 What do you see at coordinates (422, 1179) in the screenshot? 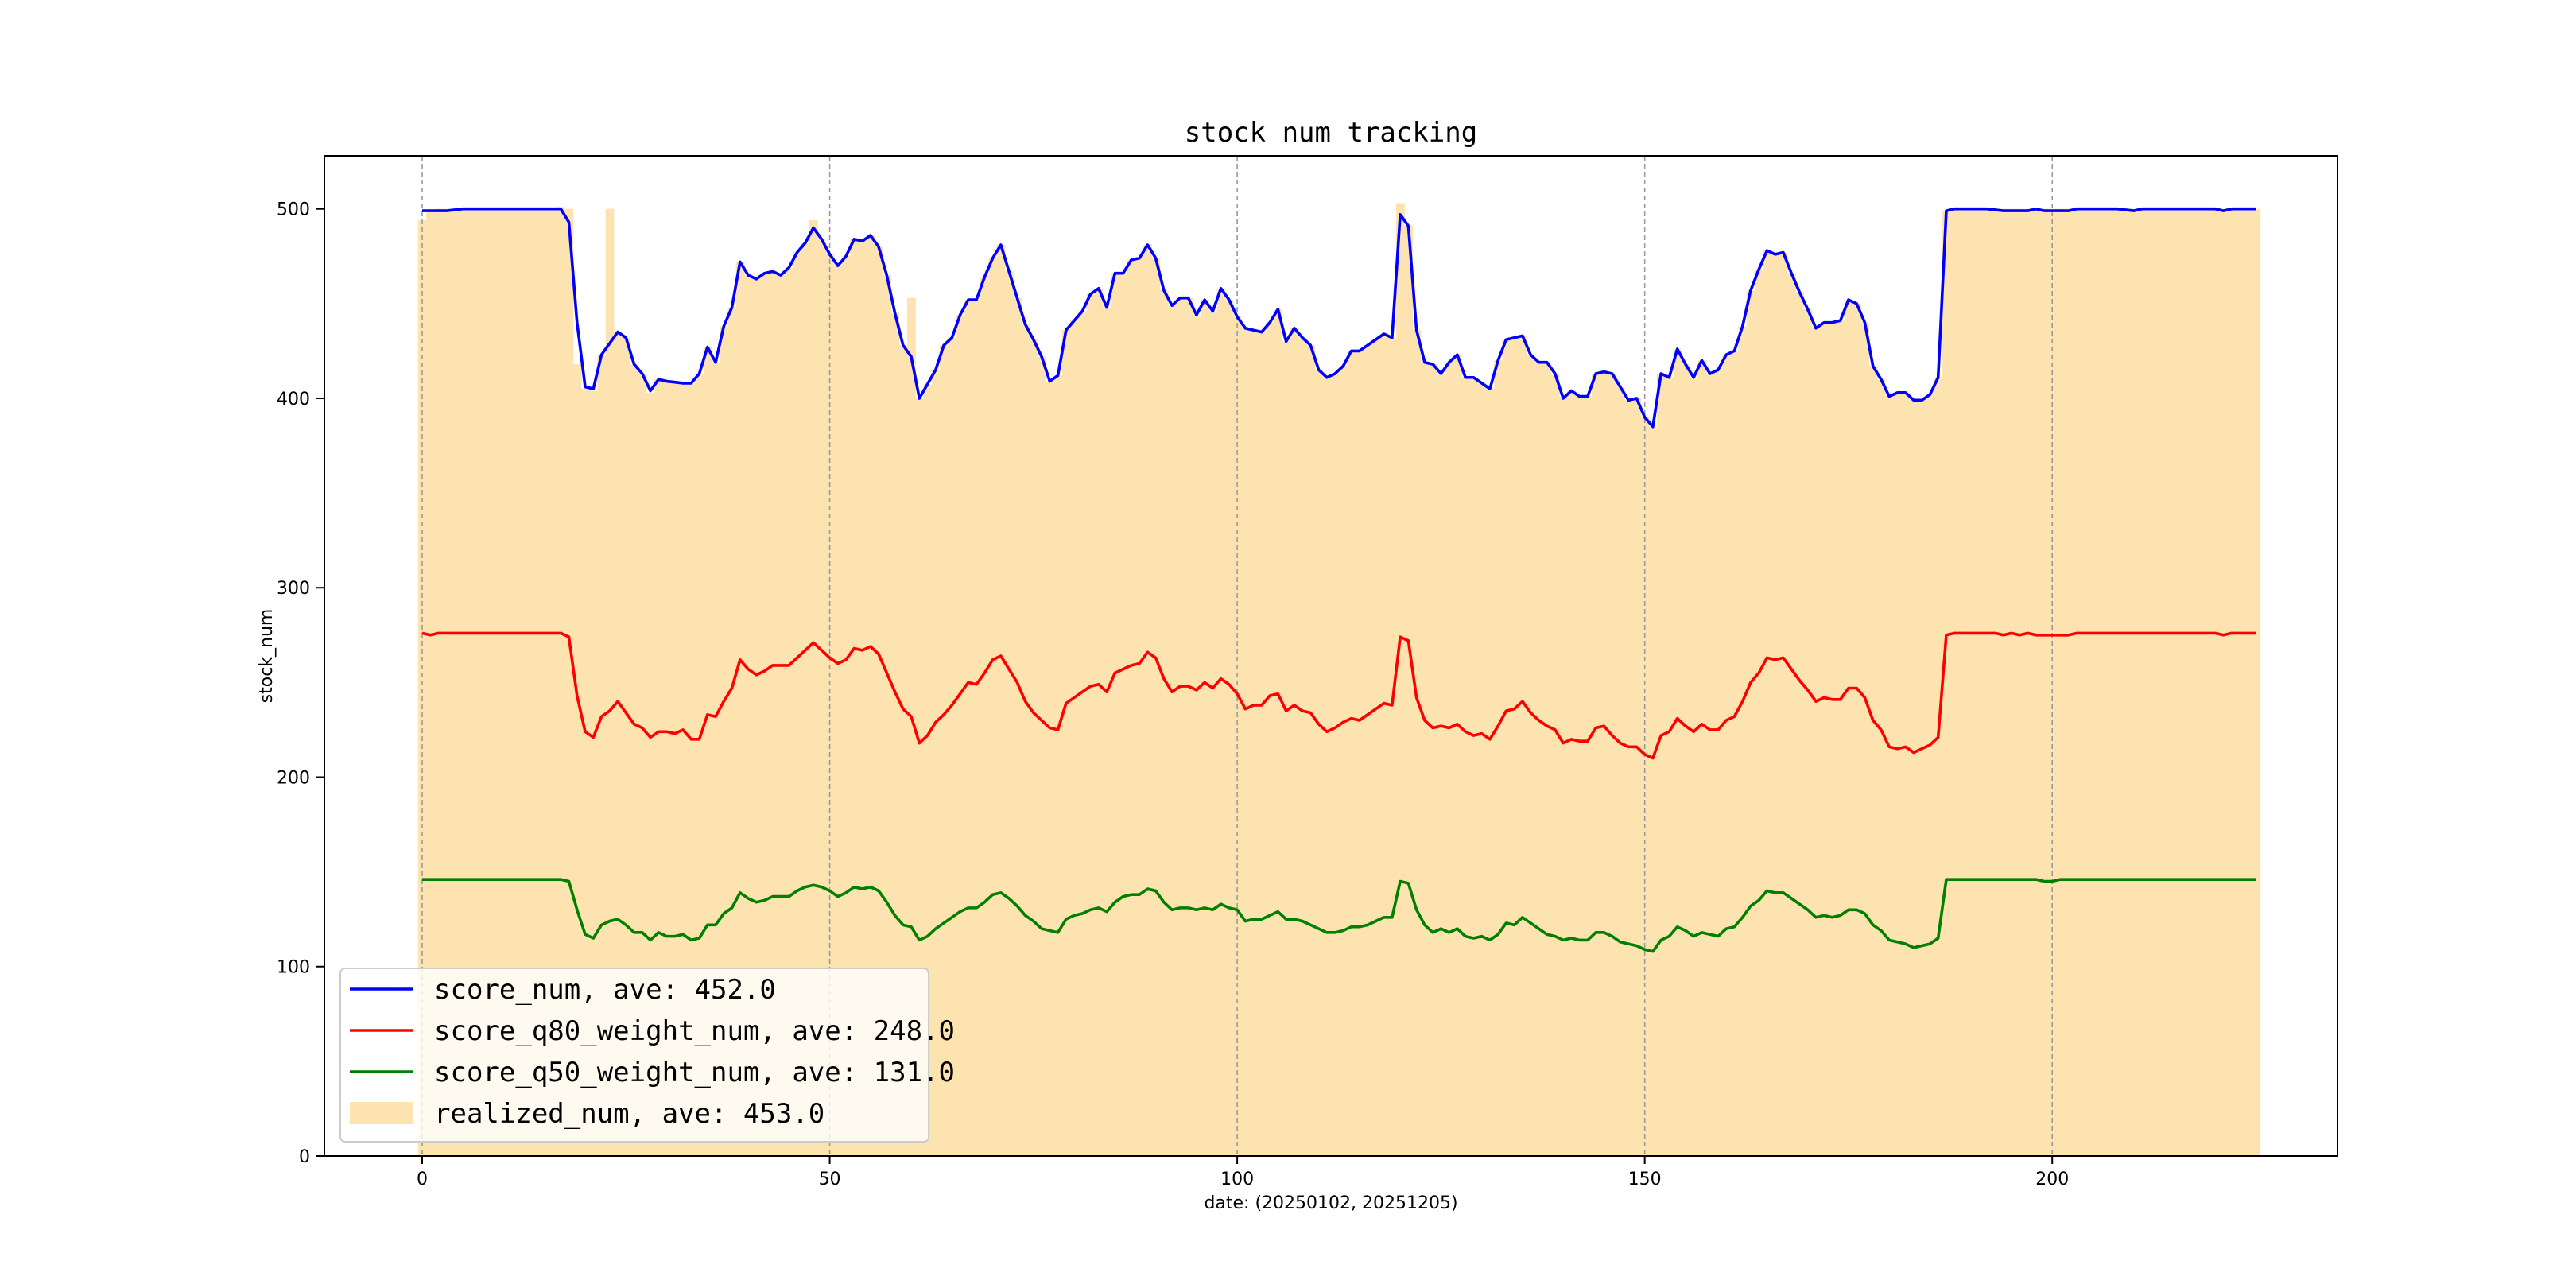
I see `x-tick-label: 0` at bounding box center [422, 1179].